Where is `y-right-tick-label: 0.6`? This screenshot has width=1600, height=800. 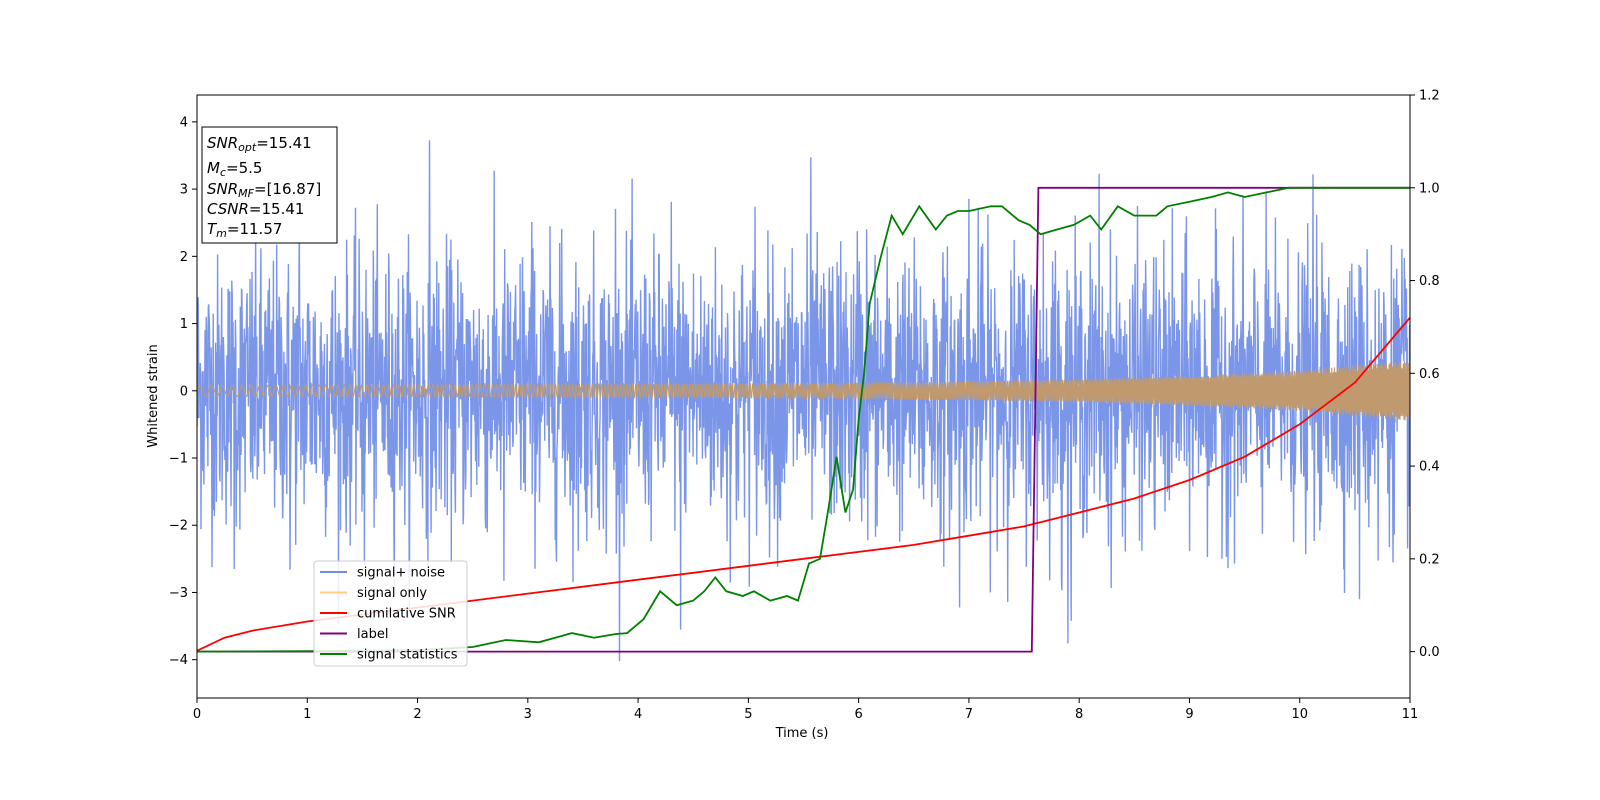
y-right-tick-label: 0.6 is located at coordinates (1429, 374).